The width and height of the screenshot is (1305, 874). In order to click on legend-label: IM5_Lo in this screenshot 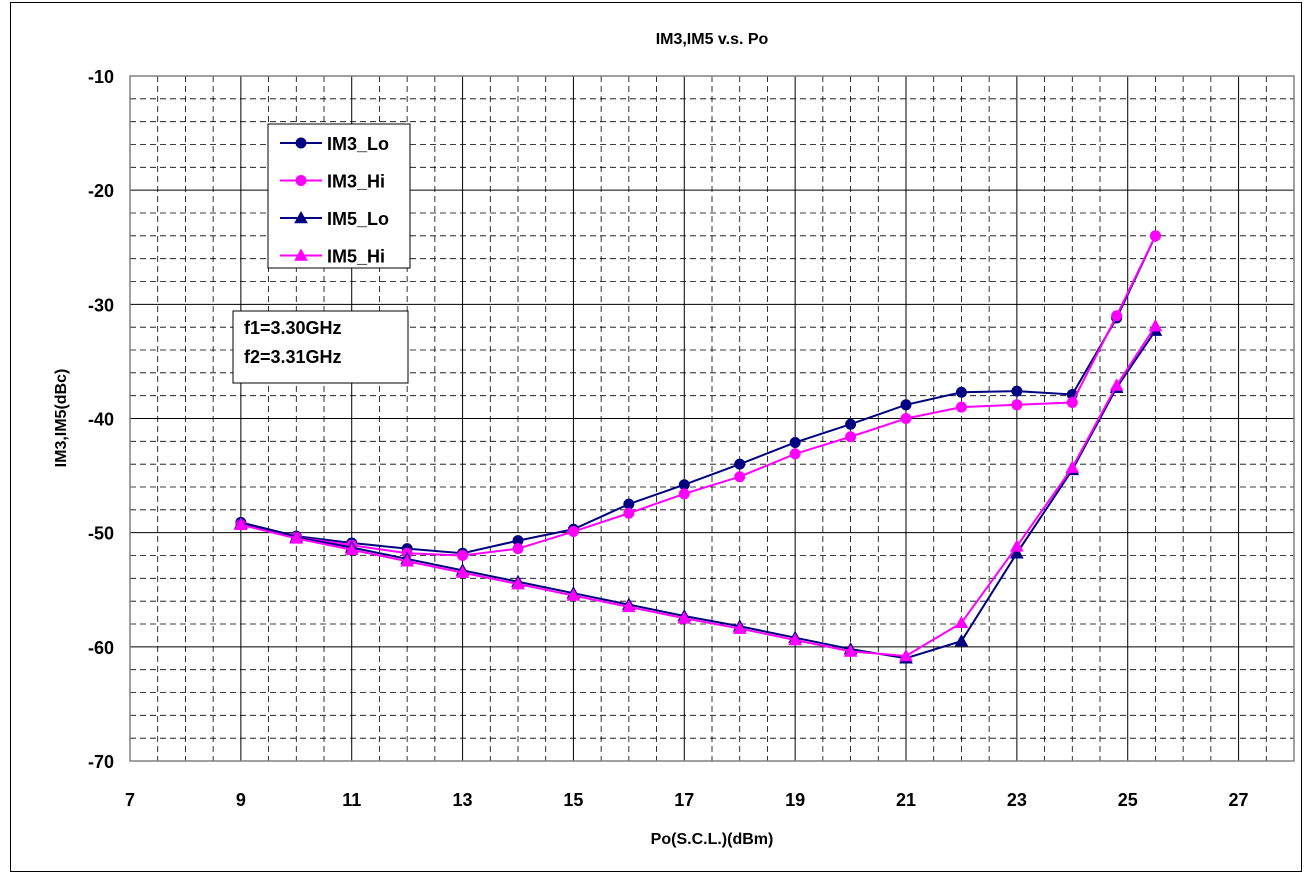, I will do `click(358, 219)`.